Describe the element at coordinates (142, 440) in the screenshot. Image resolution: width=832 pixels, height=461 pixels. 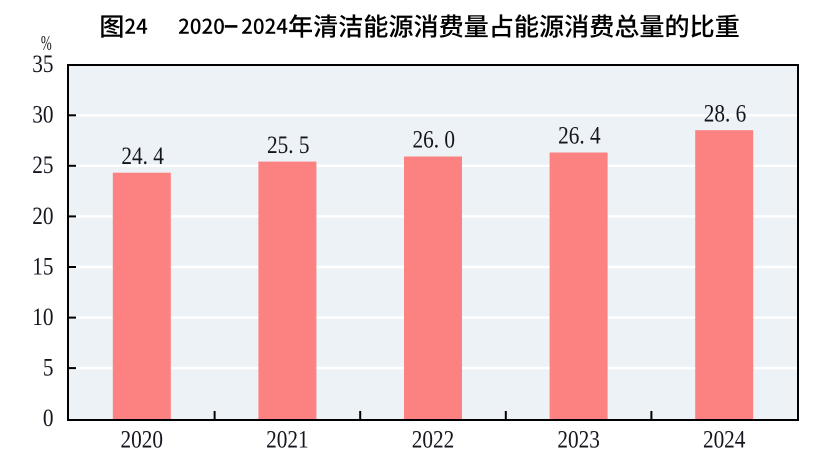
I see `svg-text: 2020` at that location.